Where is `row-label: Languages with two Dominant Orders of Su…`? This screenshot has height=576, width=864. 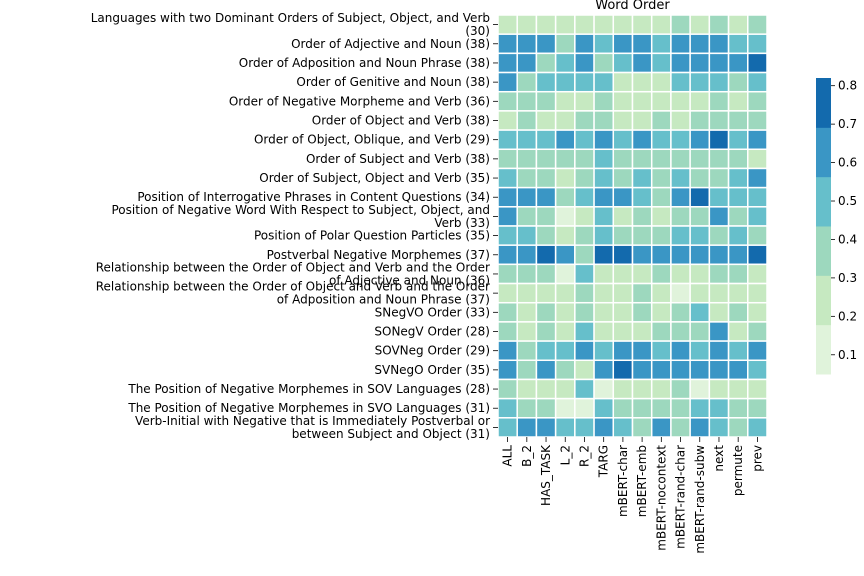 row-label: Languages with two Dominant Orders of Su… is located at coordinates (290, 24).